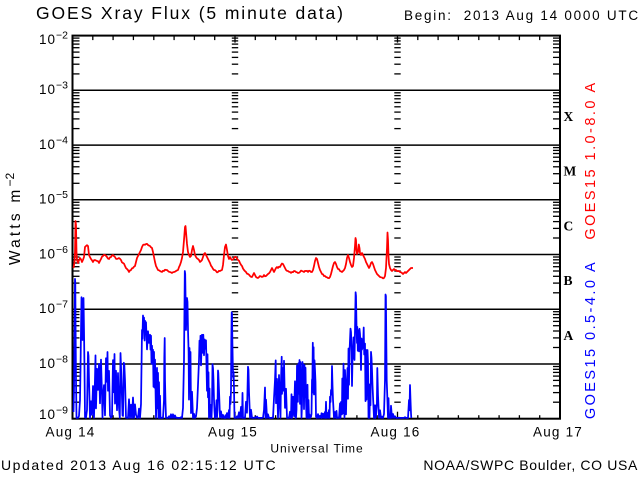 The image size is (640, 480). What do you see at coordinates (522, 15) in the screenshot?
I see `svg-text: Begin: 2013 Aug 14 0000 UTC` at bounding box center [522, 15].